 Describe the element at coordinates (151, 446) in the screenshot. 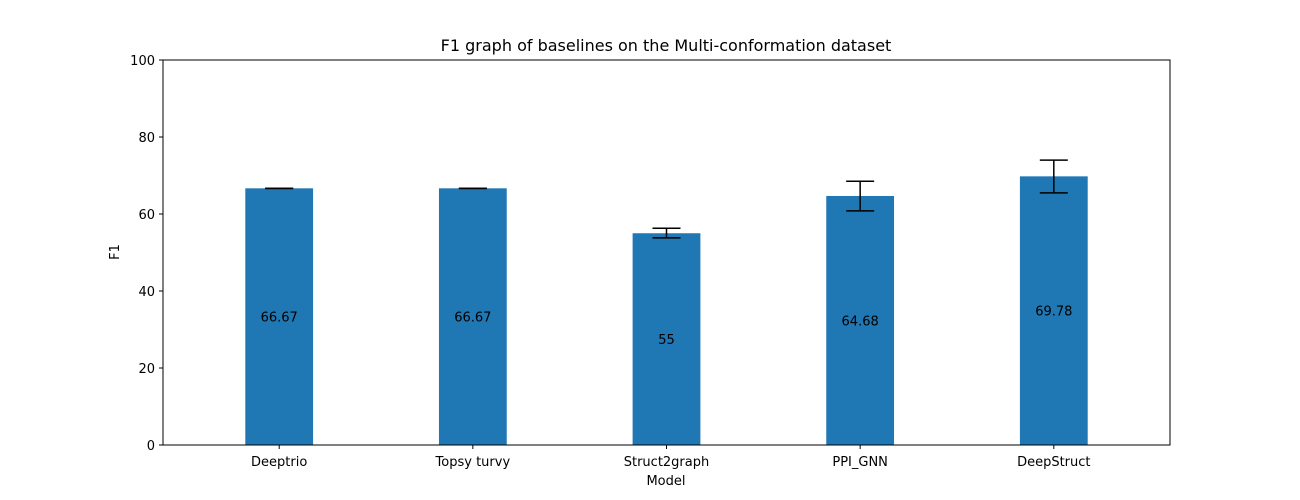

I see `y-tick-label: 0` at that location.